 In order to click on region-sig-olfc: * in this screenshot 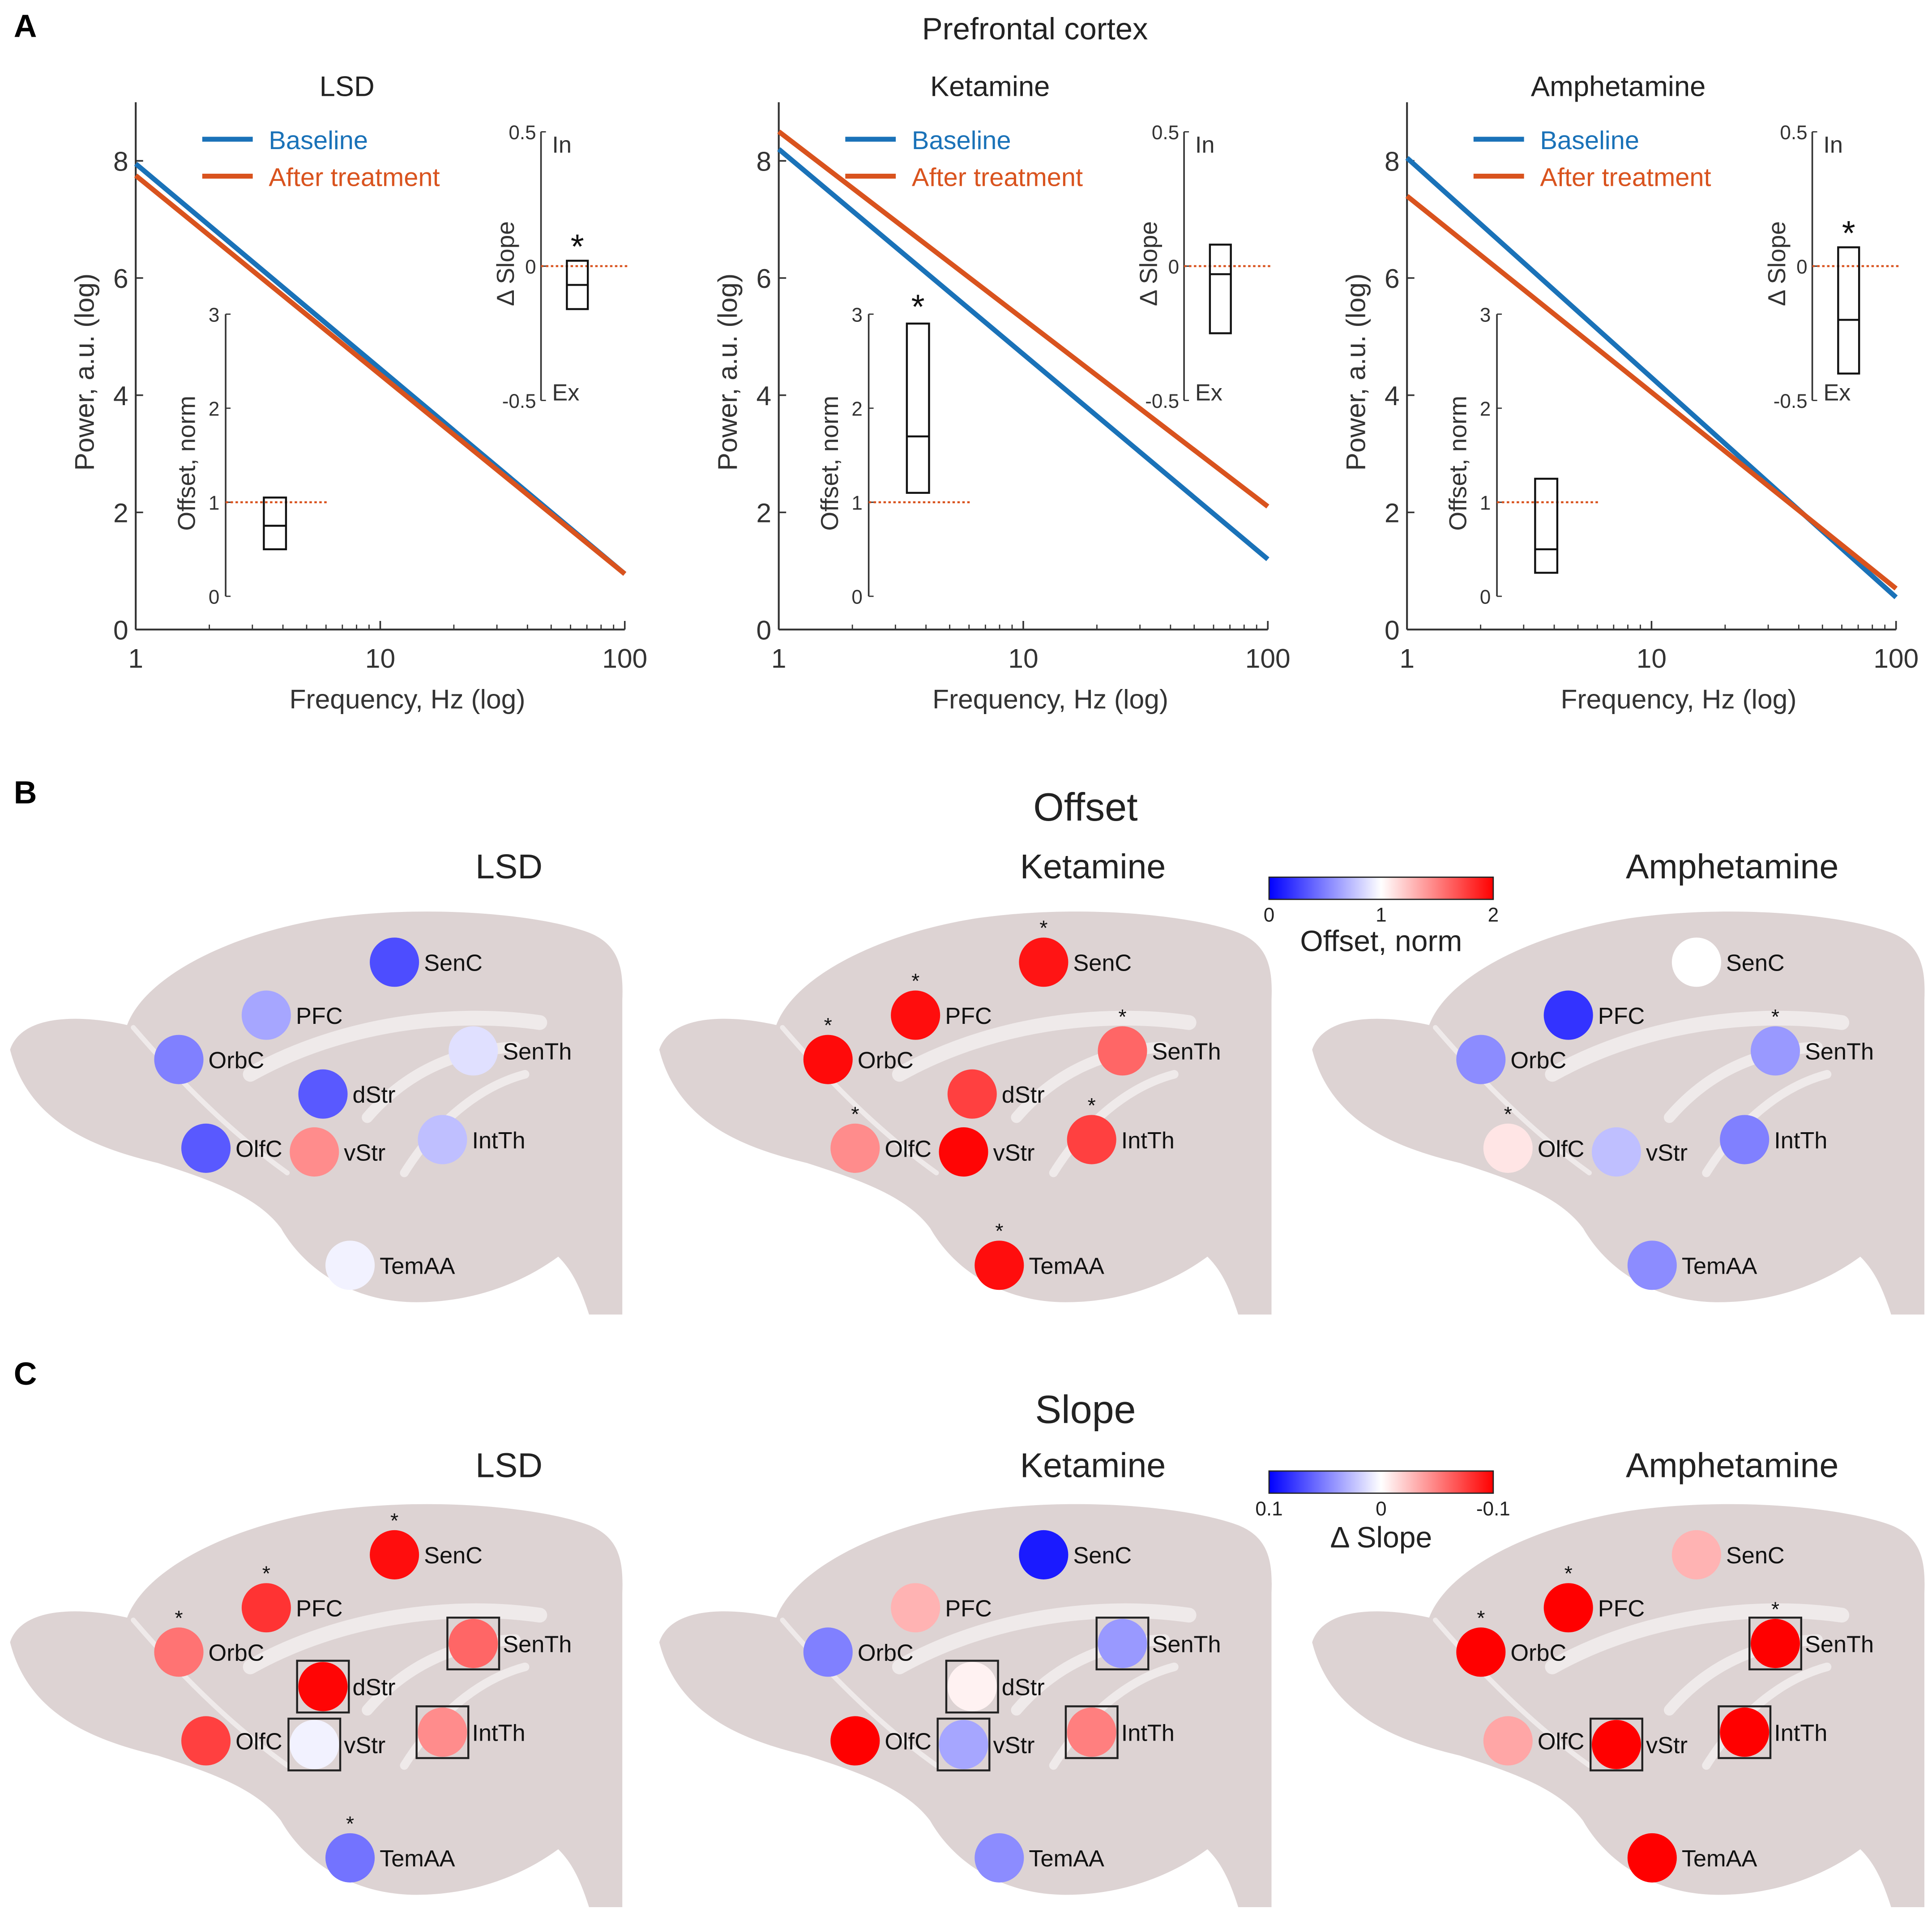, I will do `click(1508, 1113)`.